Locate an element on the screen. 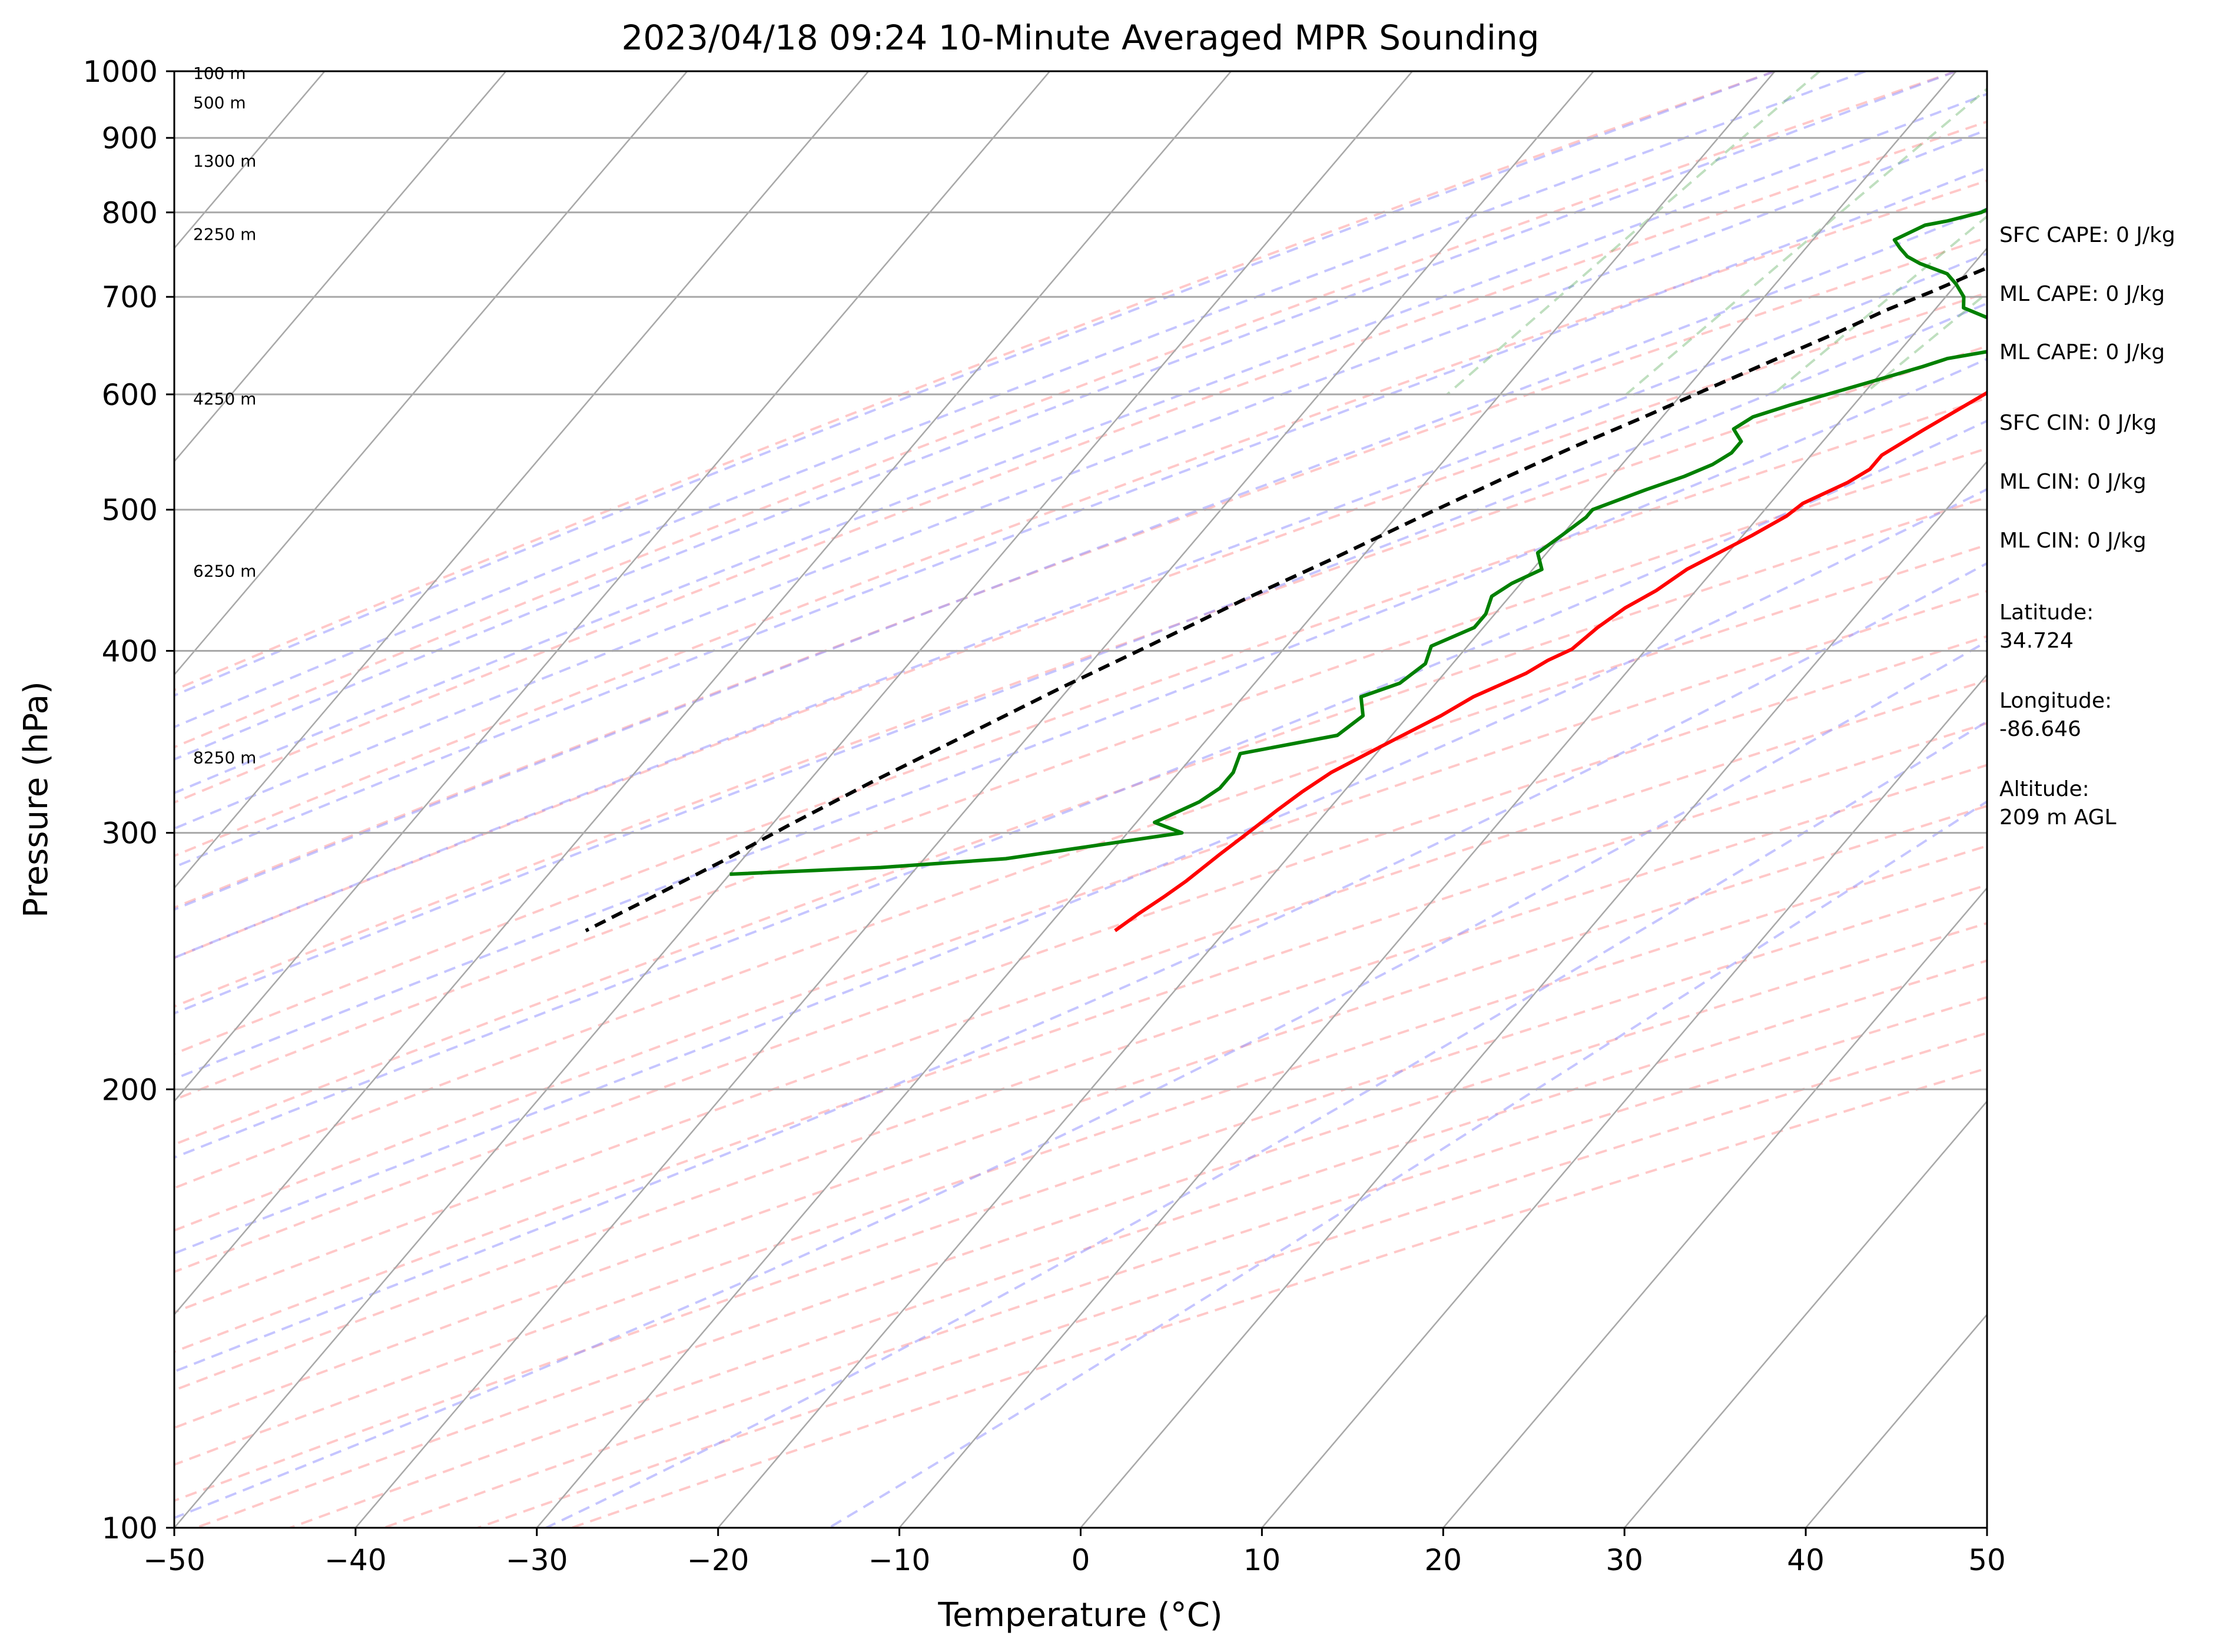  y-tick-label: 700 is located at coordinates (130, 297).